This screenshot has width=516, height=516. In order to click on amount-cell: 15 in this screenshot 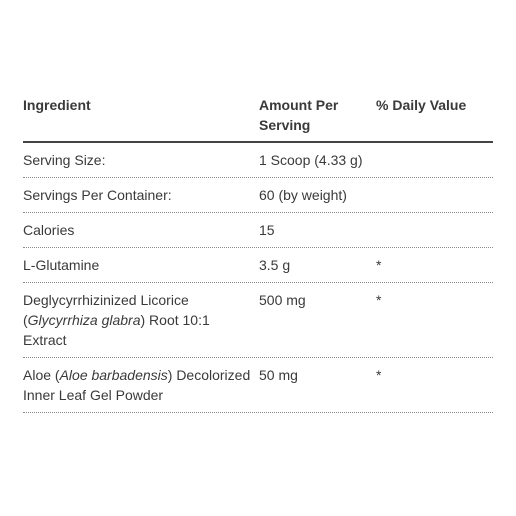, I will do `click(267, 230)`.